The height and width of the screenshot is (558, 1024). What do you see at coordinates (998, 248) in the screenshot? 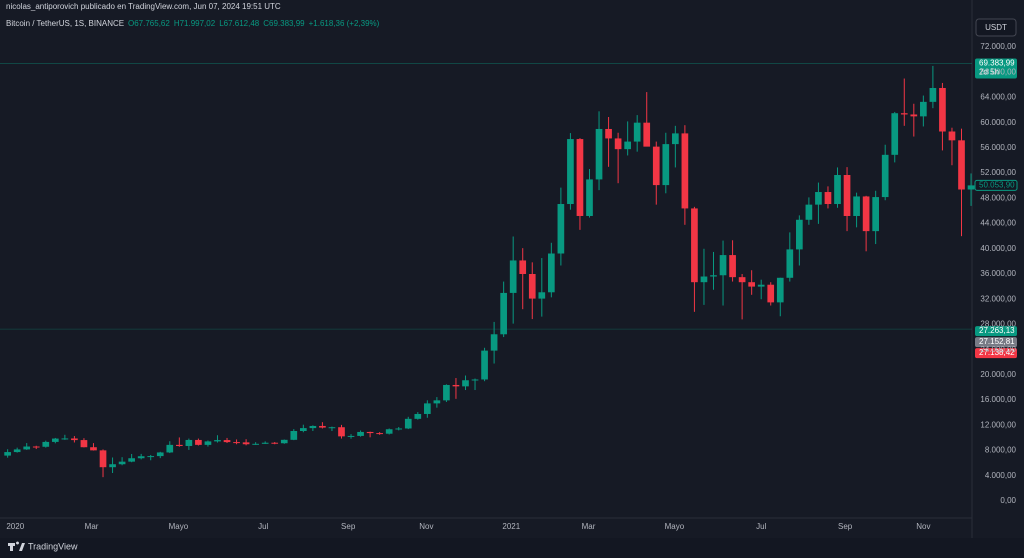
I see `y-tick-label: 40.000,00` at bounding box center [998, 248].